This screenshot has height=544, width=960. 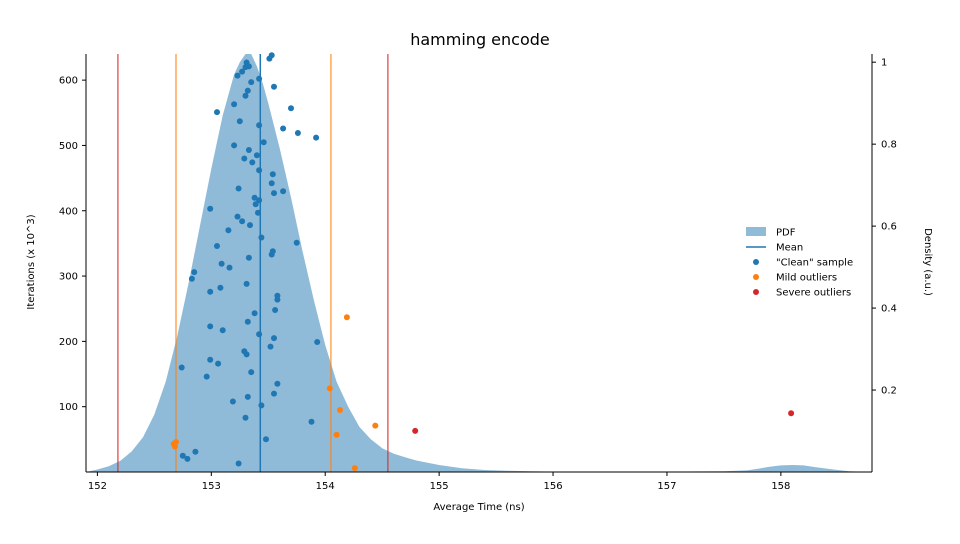 I want to click on x-tick-label: 154, so click(x=325, y=486).